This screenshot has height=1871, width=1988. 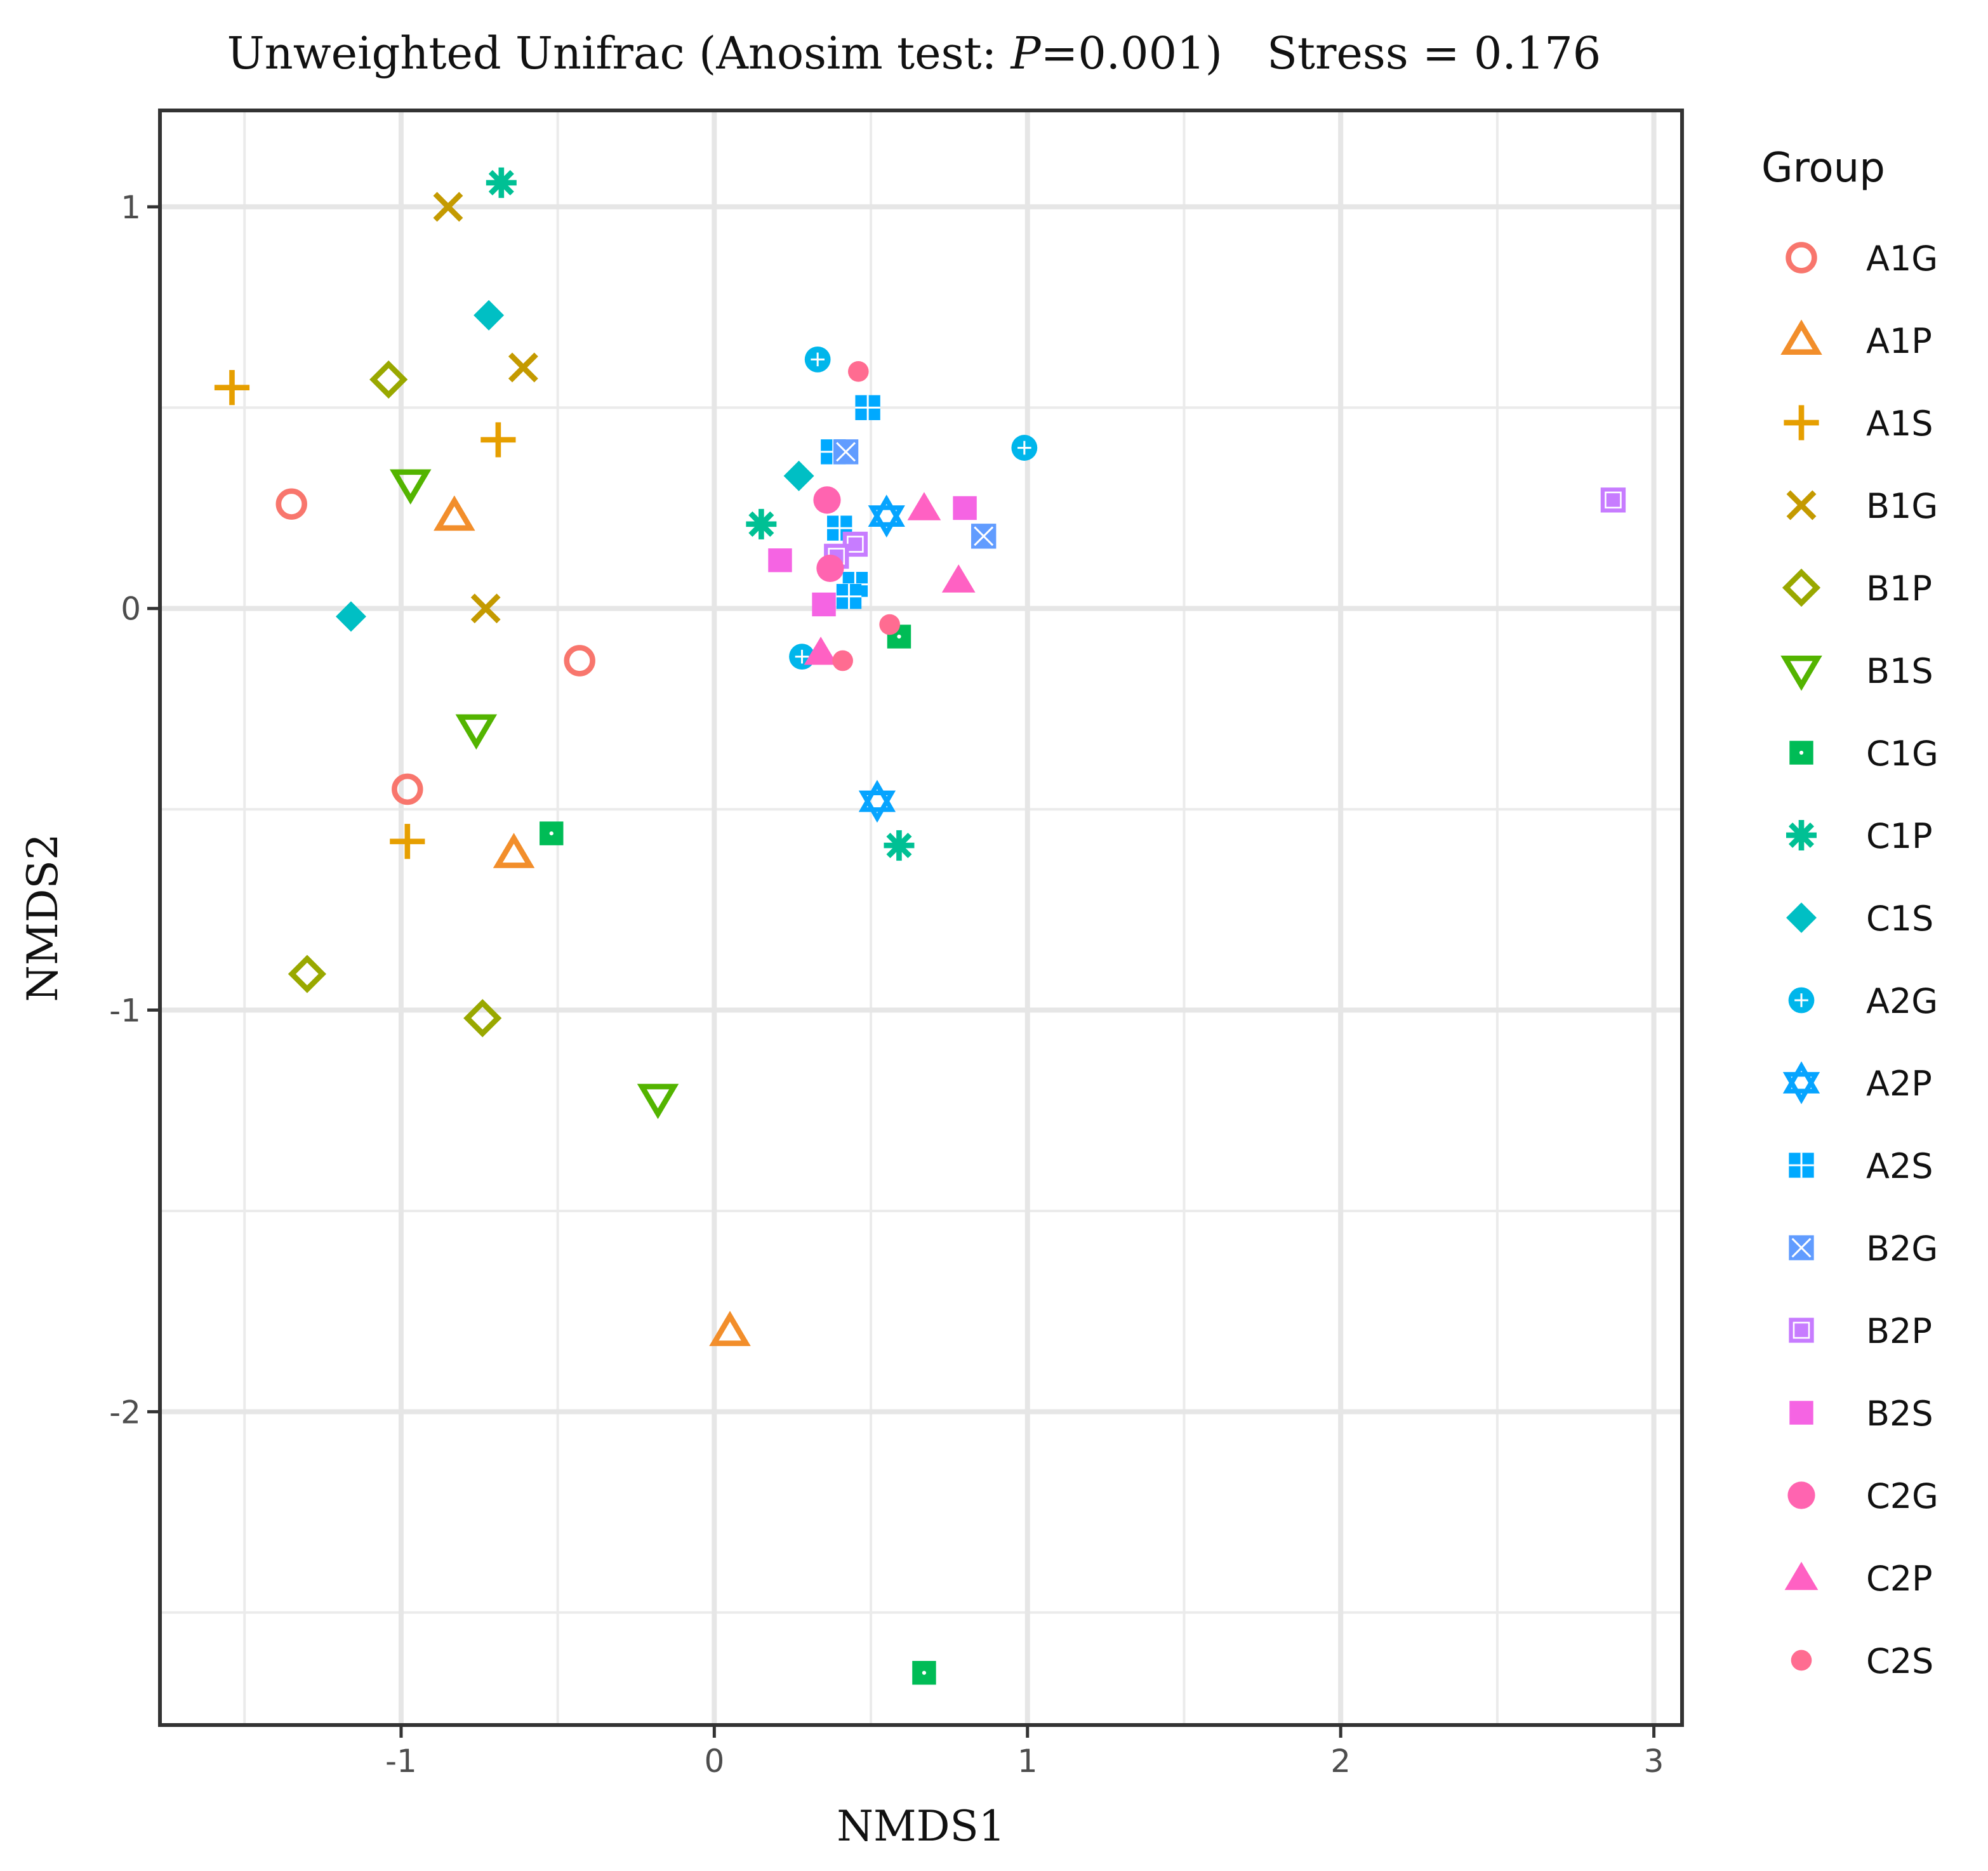 What do you see at coordinates (1801, 673) in the screenshot?
I see `legend-key-b1s` at bounding box center [1801, 673].